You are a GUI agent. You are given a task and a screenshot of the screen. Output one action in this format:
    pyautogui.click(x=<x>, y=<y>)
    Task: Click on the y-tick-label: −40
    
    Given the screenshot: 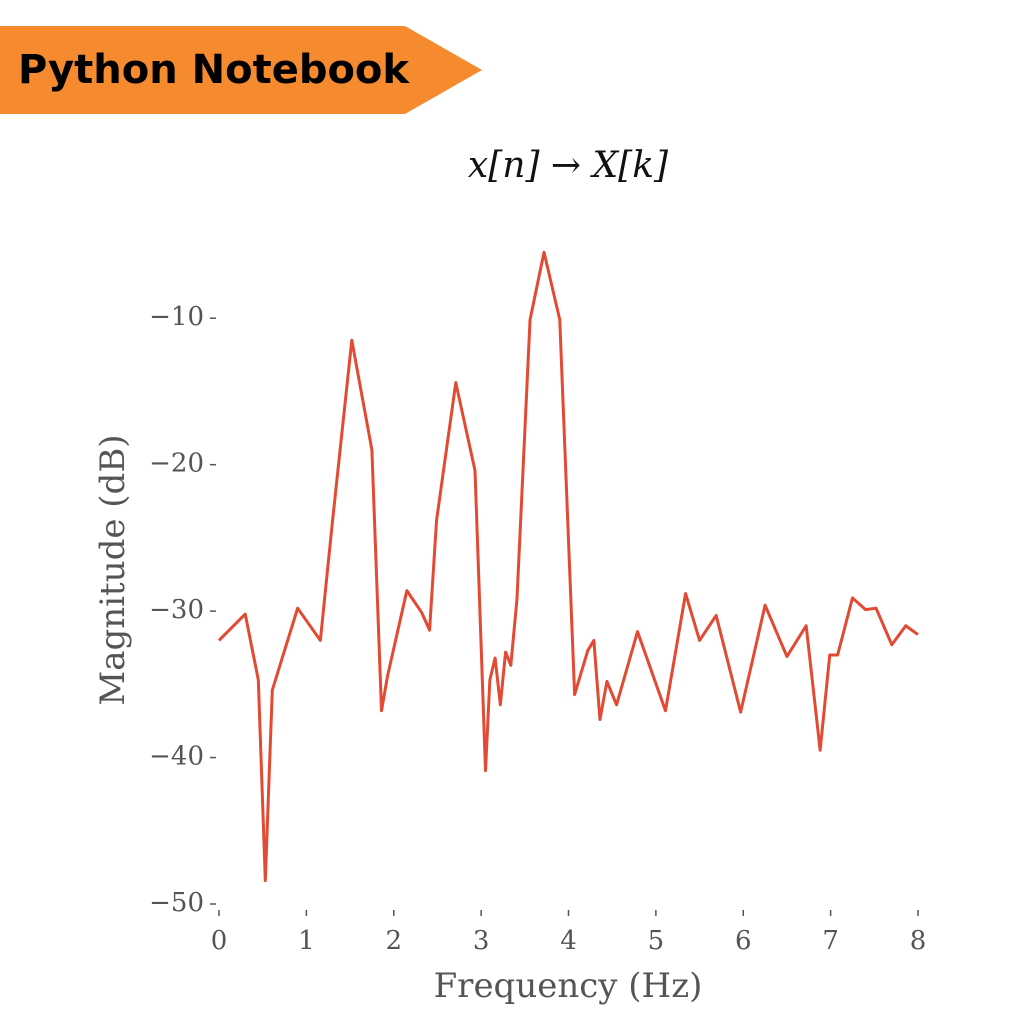 What is the action you would take?
    pyautogui.click(x=176, y=757)
    